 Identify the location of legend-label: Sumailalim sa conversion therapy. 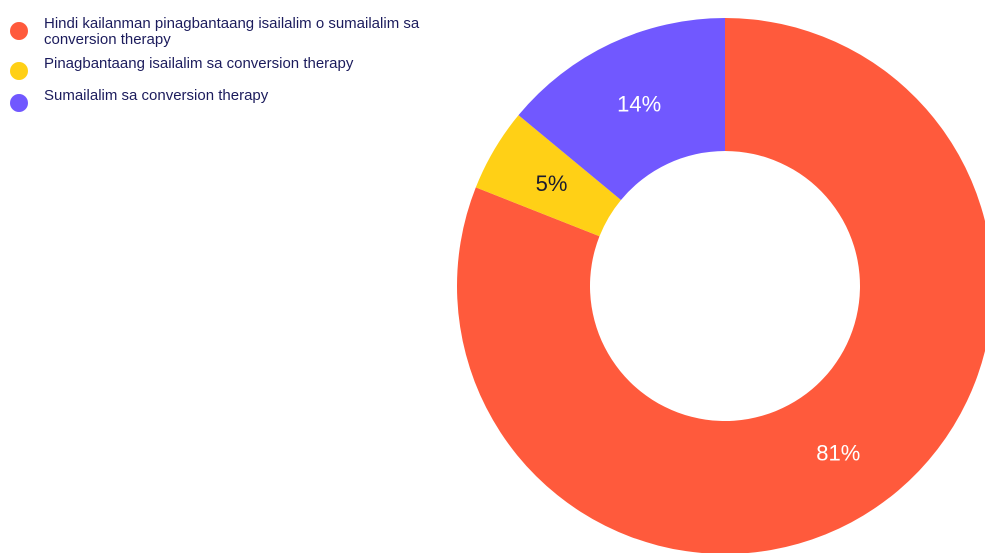
(156, 95).